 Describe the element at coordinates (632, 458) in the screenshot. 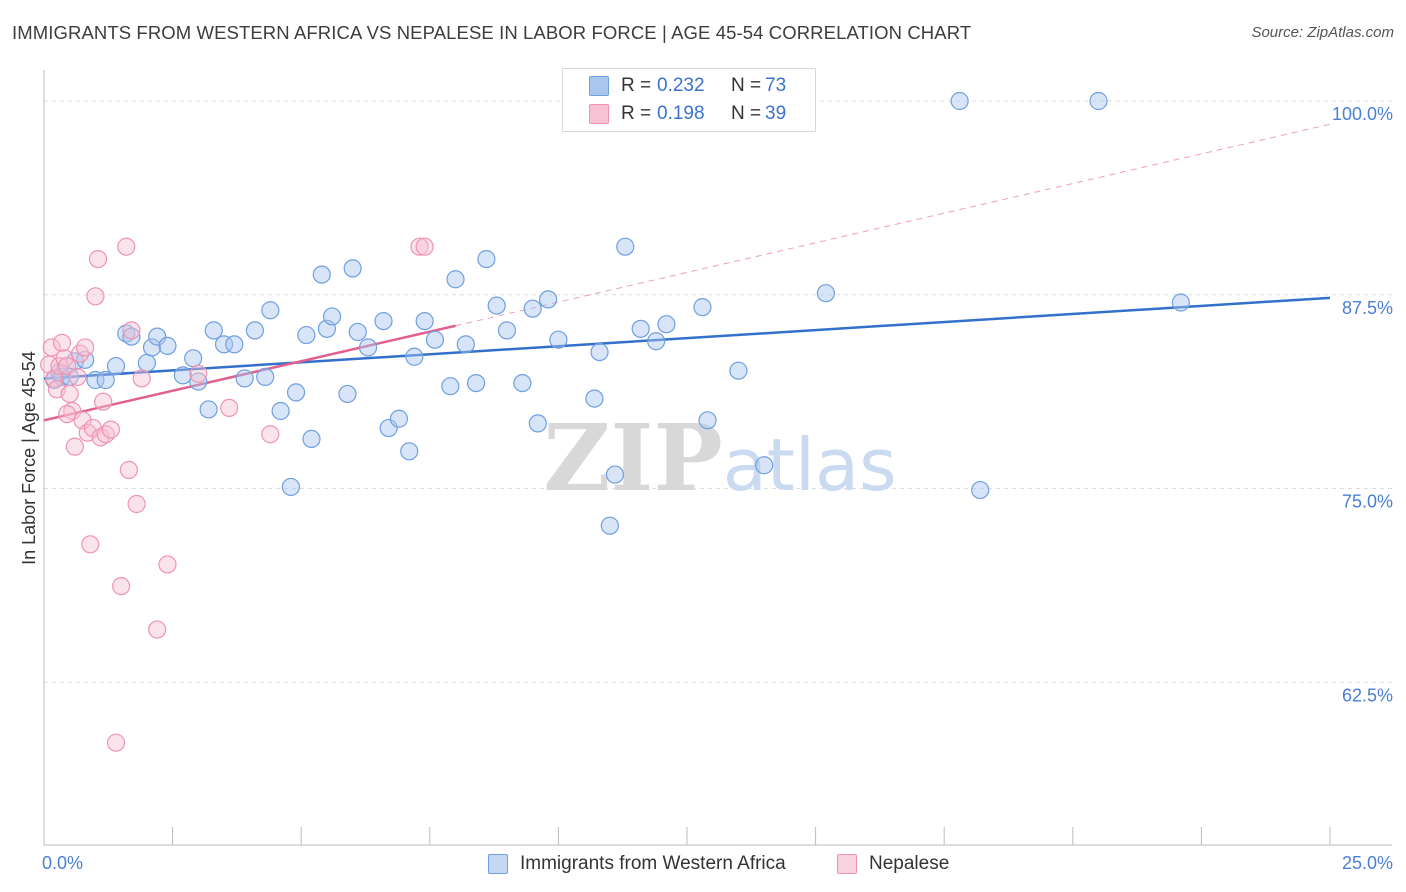

I see `watermark-zip: ZIP` at that location.